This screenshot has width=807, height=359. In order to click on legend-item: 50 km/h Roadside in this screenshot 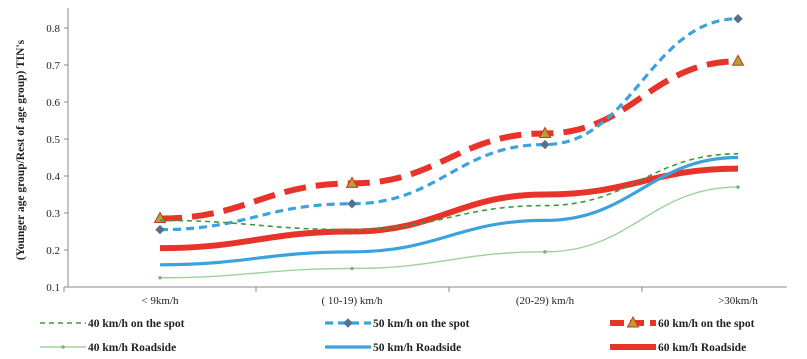, I will do `click(393, 348)`.